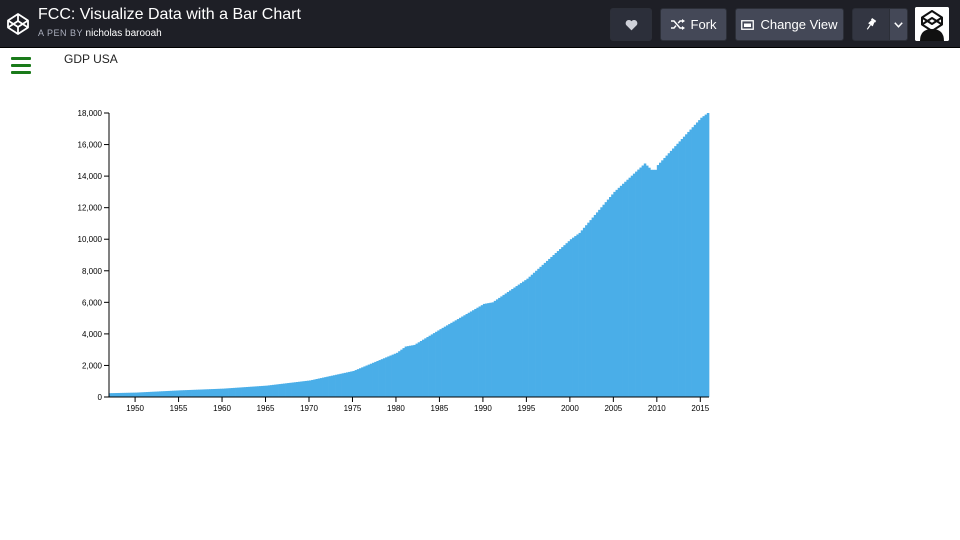  What do you see at coordinates (61, 33) in the screenshot?
I see `byline-prefix: A PEN BY` at bounding box center [61, 33].